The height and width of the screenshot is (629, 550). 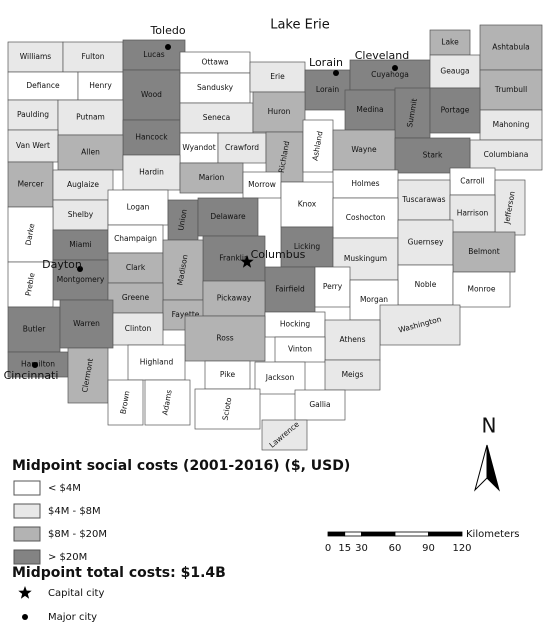 What do you see at coordinates (212, 177) in the screenshot?
I see `county-label: Marion` at bounding box center [212, 177].